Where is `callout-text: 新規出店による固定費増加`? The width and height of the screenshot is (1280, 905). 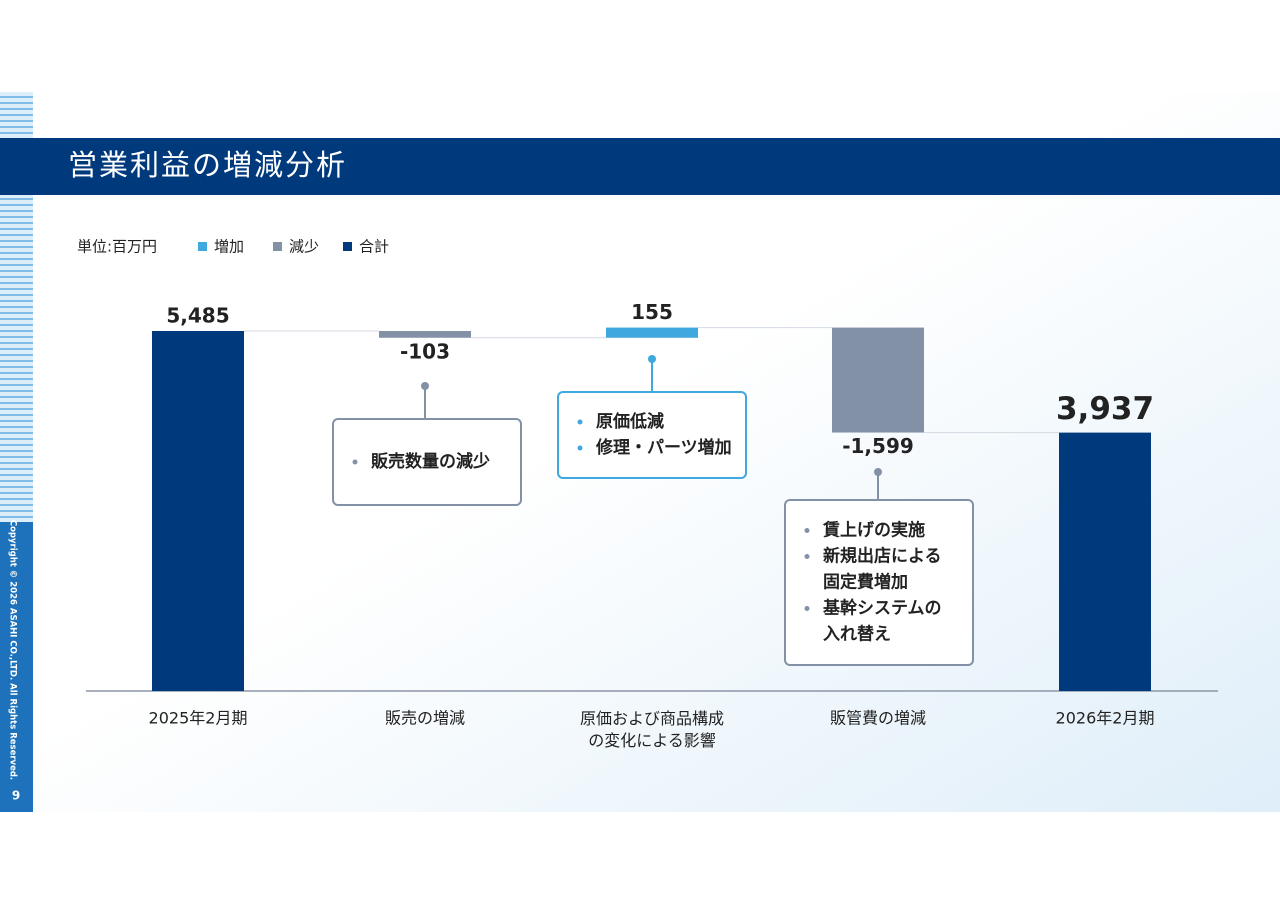
callout-text: 新規出店による固定費増加 is located at coordinates (882, 569).